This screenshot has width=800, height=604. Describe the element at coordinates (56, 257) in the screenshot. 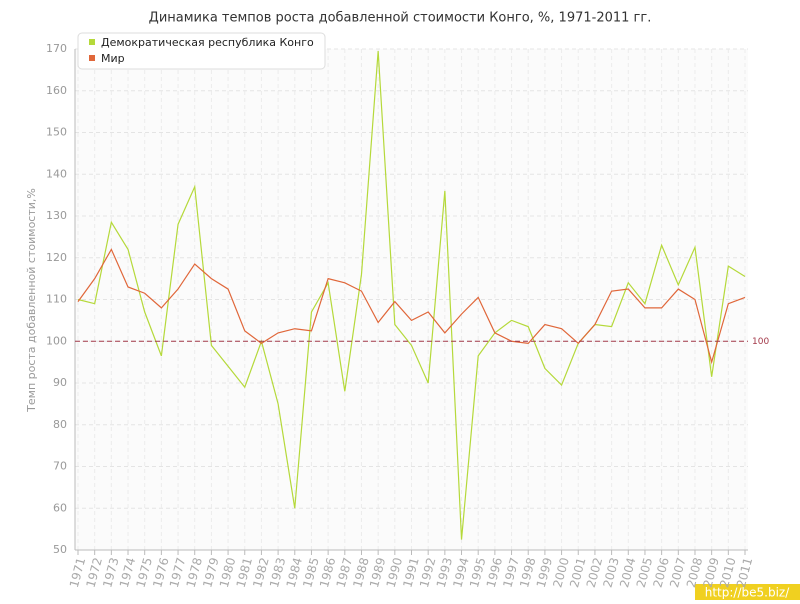

I see `y-tick-label: 120` at that location.